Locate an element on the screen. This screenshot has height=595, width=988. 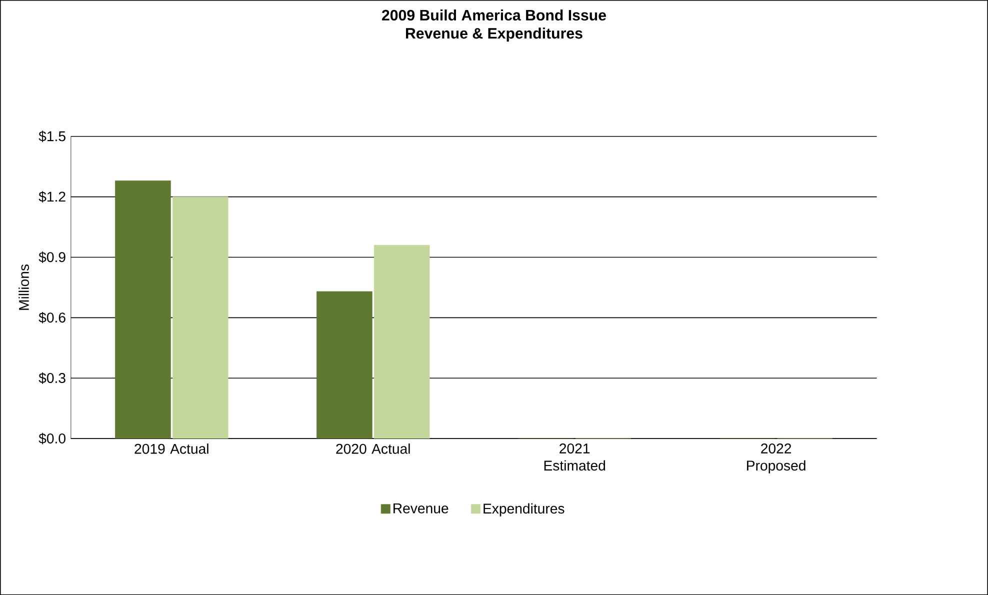
y-tick-label: $0.9 is located at coordinates (52, 257).